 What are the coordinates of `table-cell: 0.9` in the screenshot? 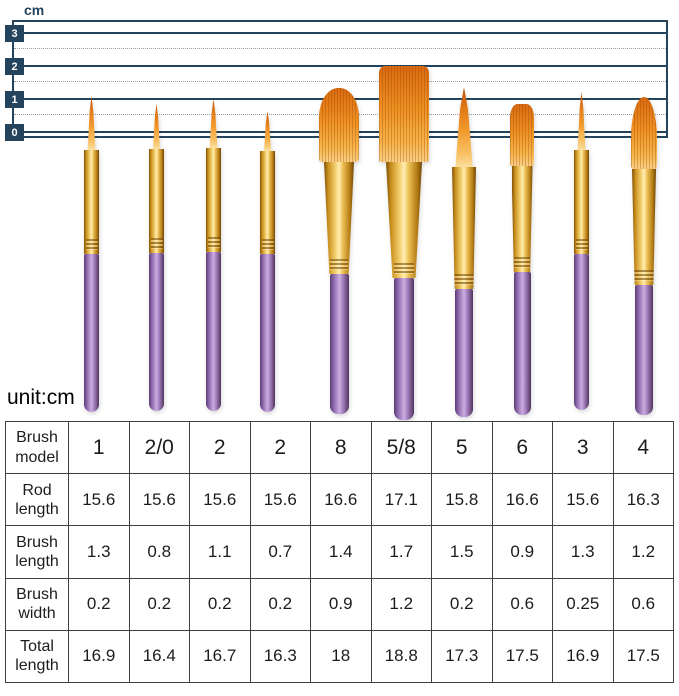 It's located at (341, 604).